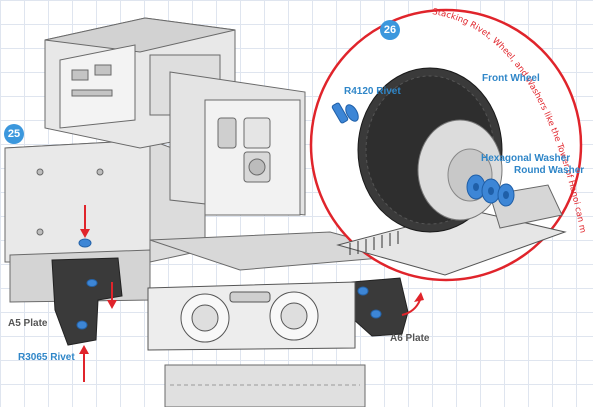 The width and height of the screenshot is (593, 407). Describe the element at coordinates (372, 91) in the screenshot. I see `label-r4120-rivet: R4120 Rivet` at that location.